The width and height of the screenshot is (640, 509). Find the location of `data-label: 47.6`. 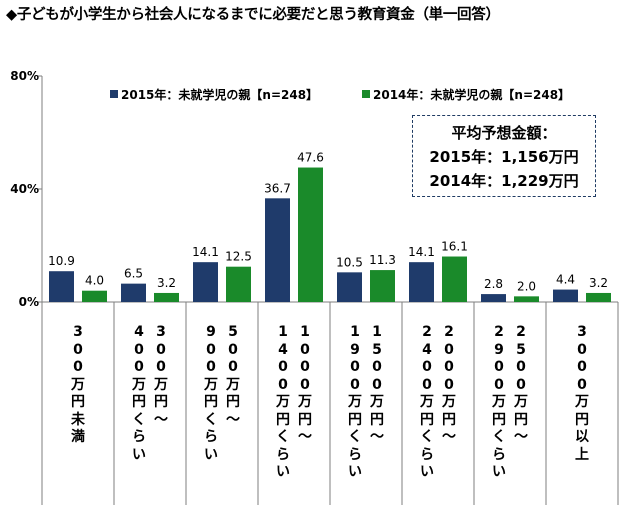

data-label: 47.6 is located at coordinates (310, 158).